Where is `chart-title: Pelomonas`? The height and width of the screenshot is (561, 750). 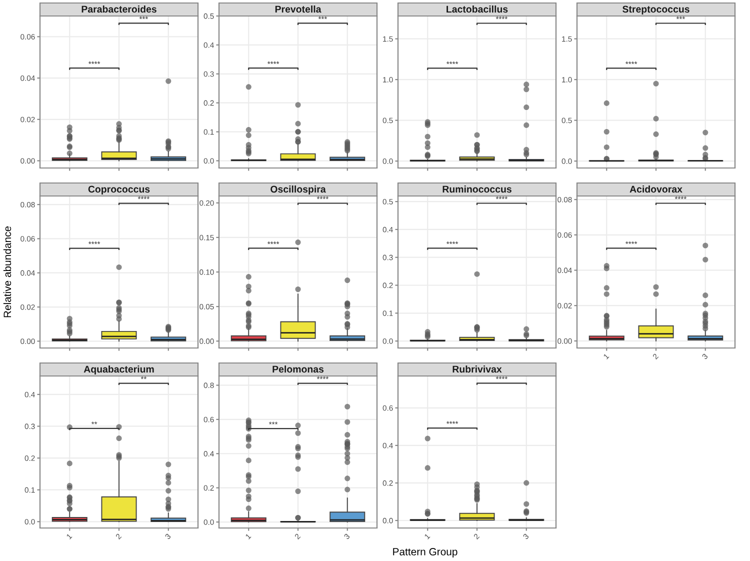 chart-title: Pelomonas is located at coordinates (298, 369).